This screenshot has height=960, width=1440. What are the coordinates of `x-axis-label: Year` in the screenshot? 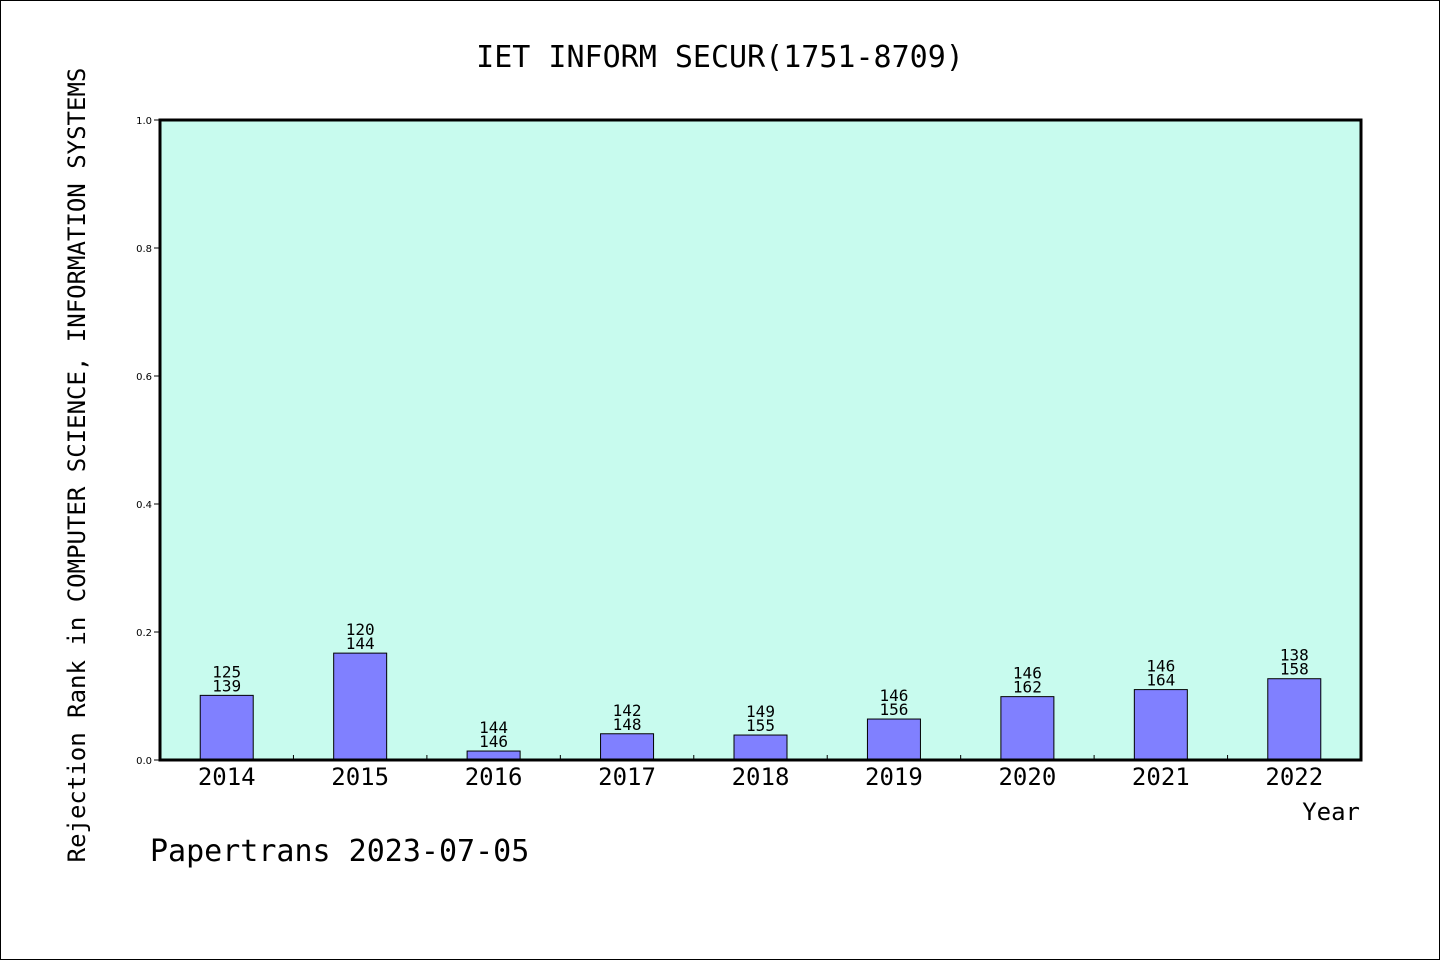 It's located at (1331, 812).